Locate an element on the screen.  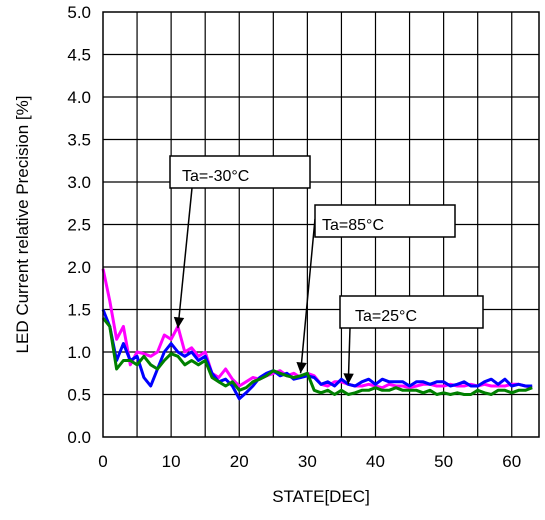
x-tick-label: 50 is located at coordinates (443, 461).